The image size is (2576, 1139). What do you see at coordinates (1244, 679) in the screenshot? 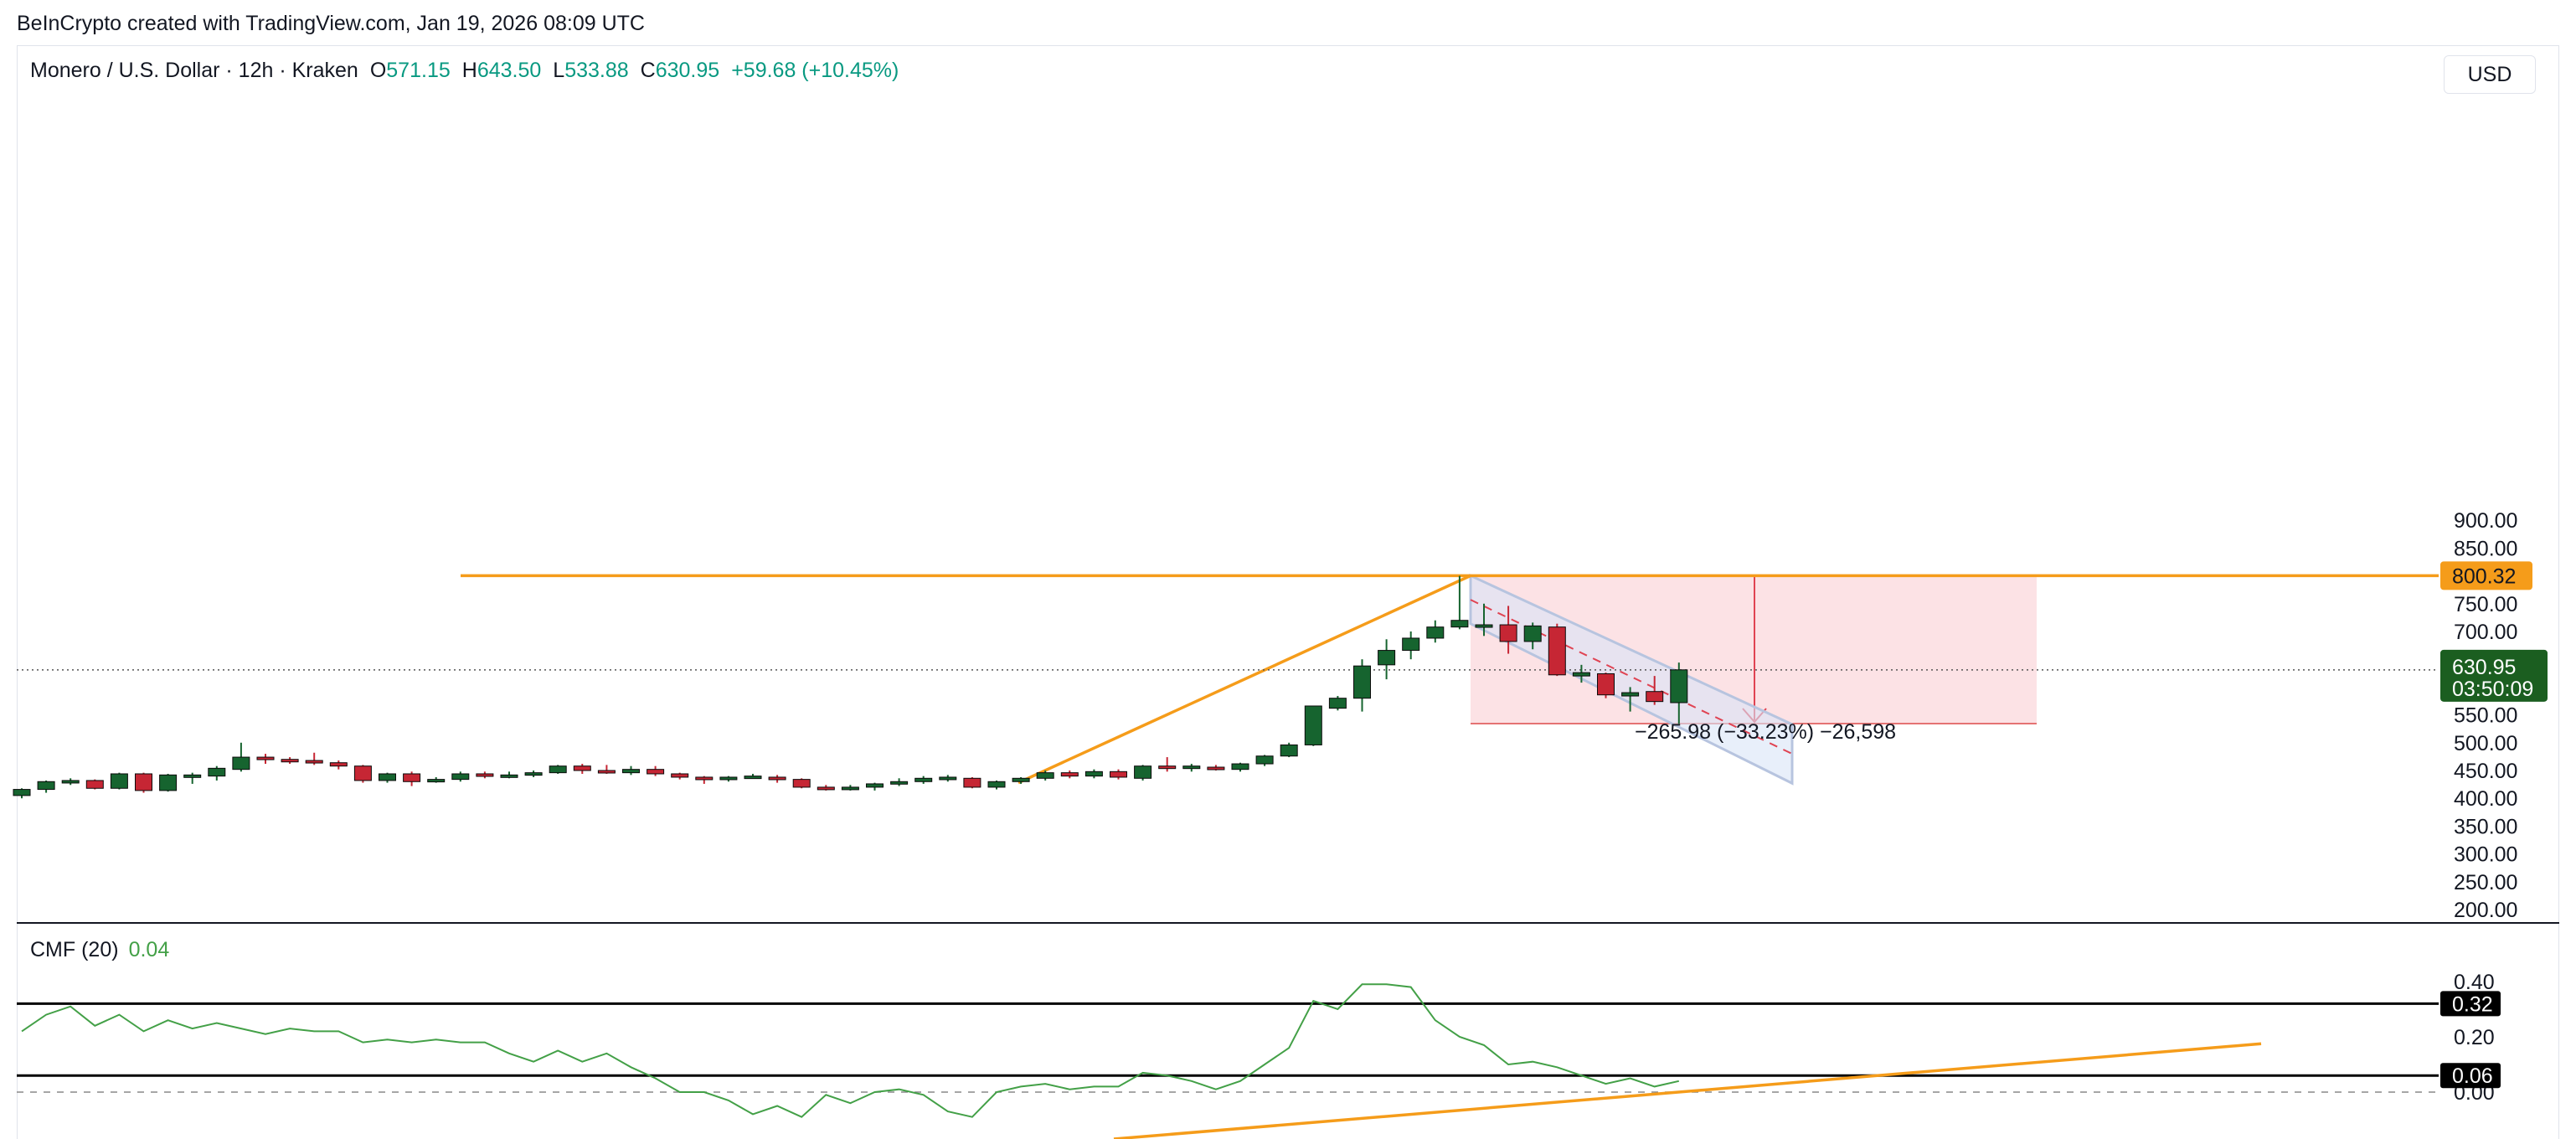
I see `rally-trendline` at bounding box center [1244, 679].